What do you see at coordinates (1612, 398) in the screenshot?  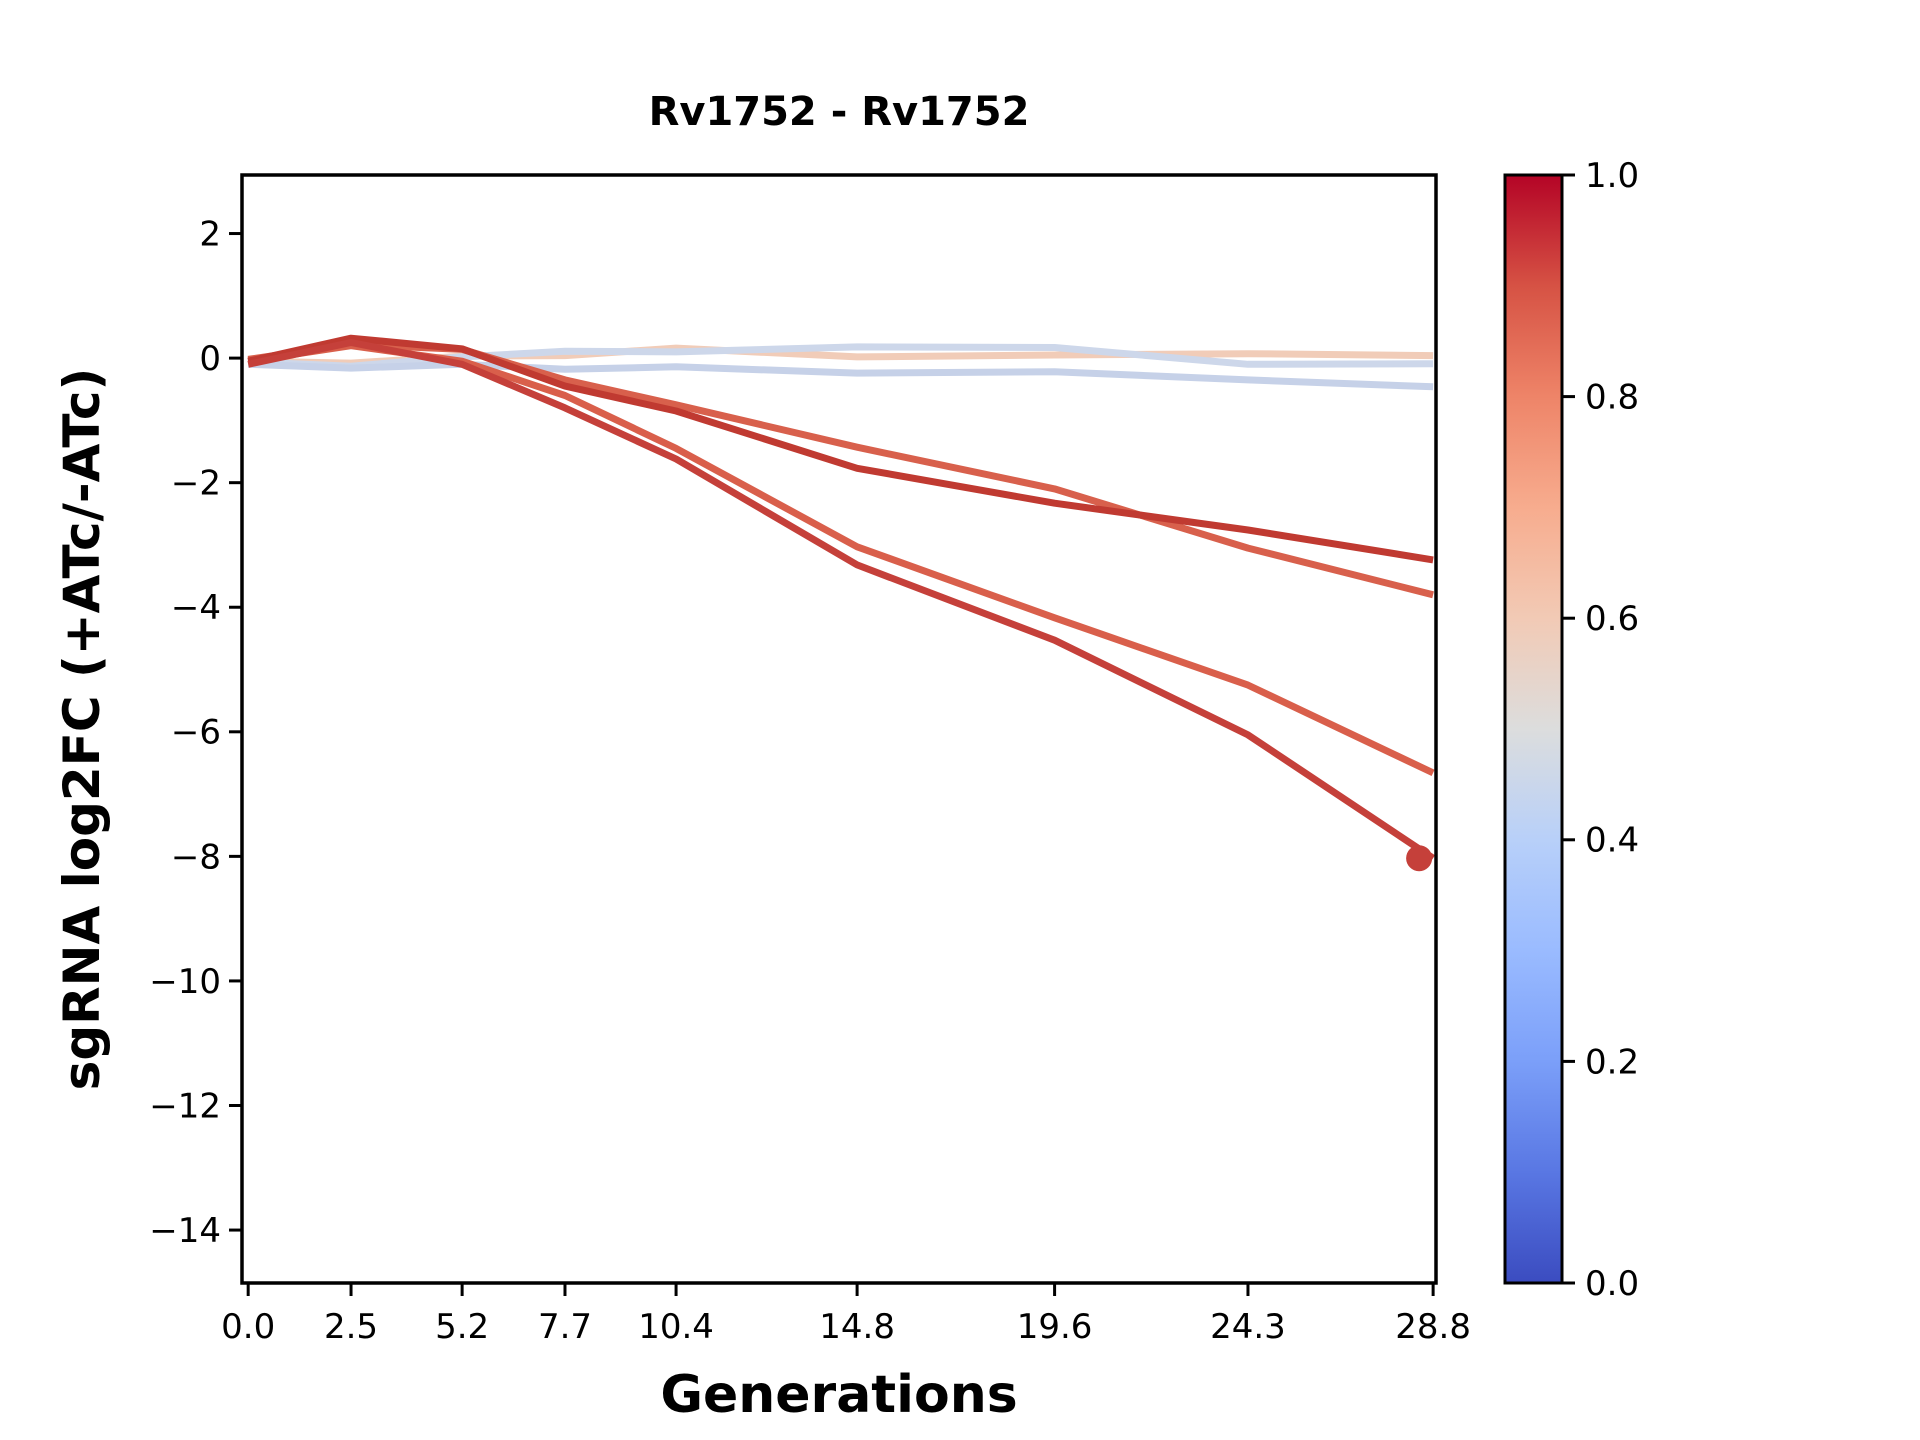 I see `colorbar-tick-label: 0.8` at bounding box center [1612, 398].